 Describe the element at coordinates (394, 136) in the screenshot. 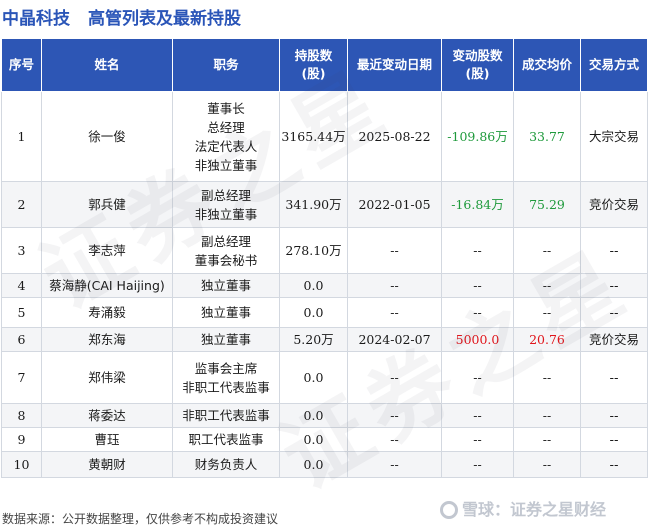

I see `date-cell: 2025-08-22` at that location.